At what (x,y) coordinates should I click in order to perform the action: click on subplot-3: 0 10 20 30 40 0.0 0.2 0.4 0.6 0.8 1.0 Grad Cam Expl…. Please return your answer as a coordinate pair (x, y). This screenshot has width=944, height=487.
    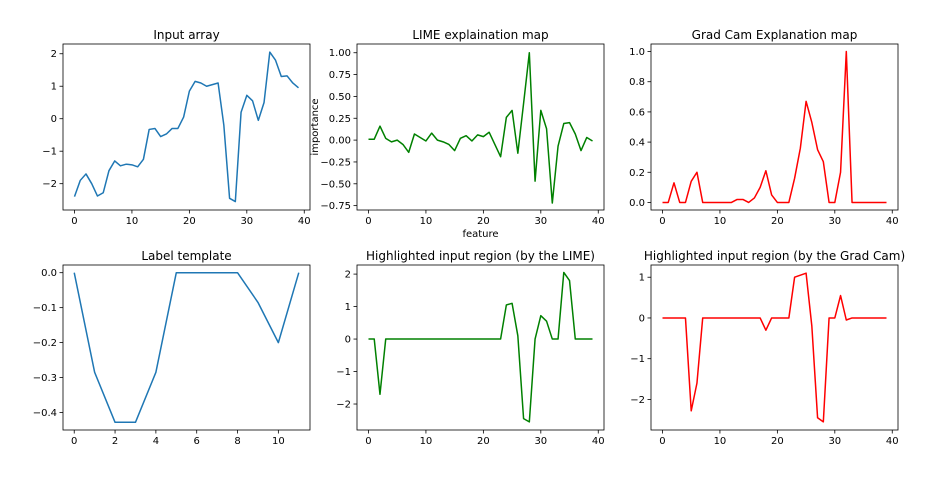
    Looking at the image, I should click on (764, 127).